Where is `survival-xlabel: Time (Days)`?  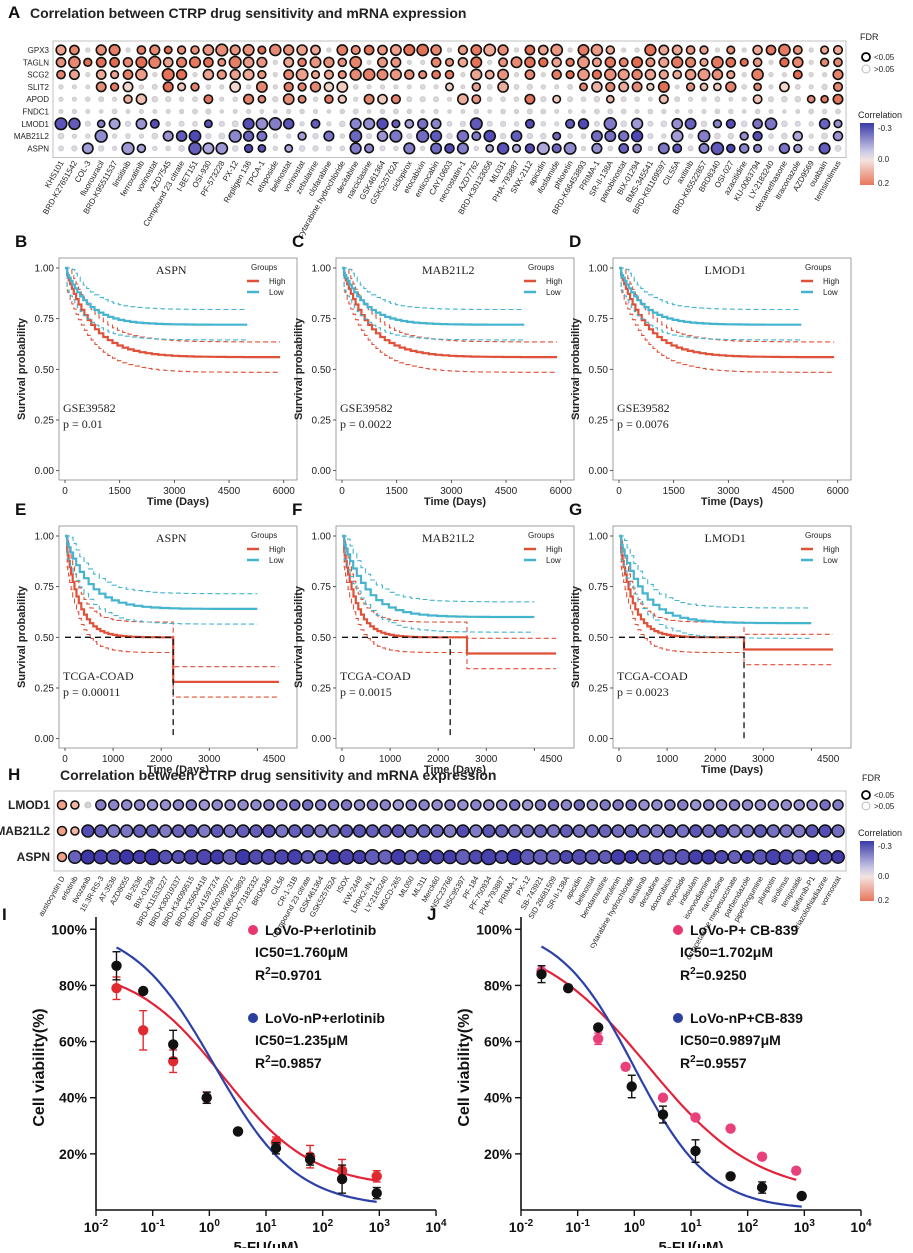 survival-xlabel: Time (Days) is located at coordinates (178, 502).